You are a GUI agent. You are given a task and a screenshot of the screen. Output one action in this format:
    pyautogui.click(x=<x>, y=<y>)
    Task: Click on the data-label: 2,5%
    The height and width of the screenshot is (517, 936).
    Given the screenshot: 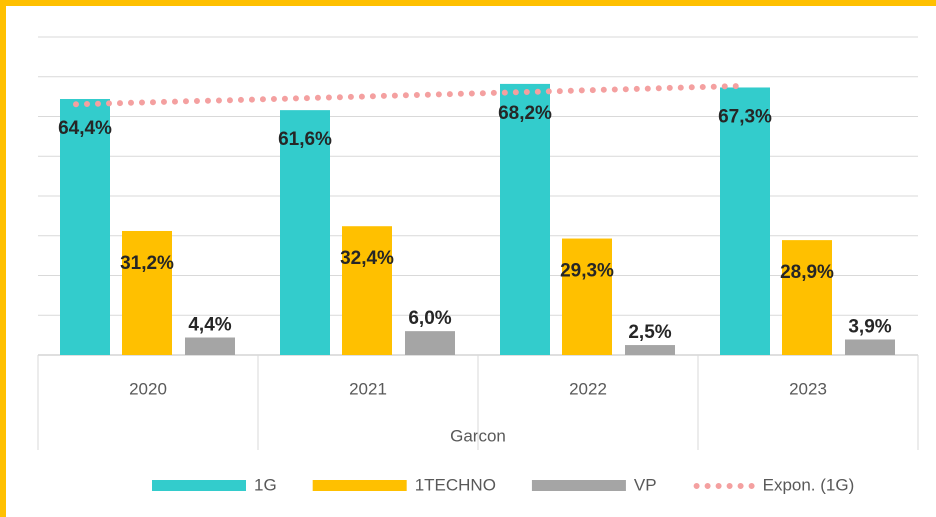 What is the action you would take?
    pyautogui.click(x=649, y=332)
    